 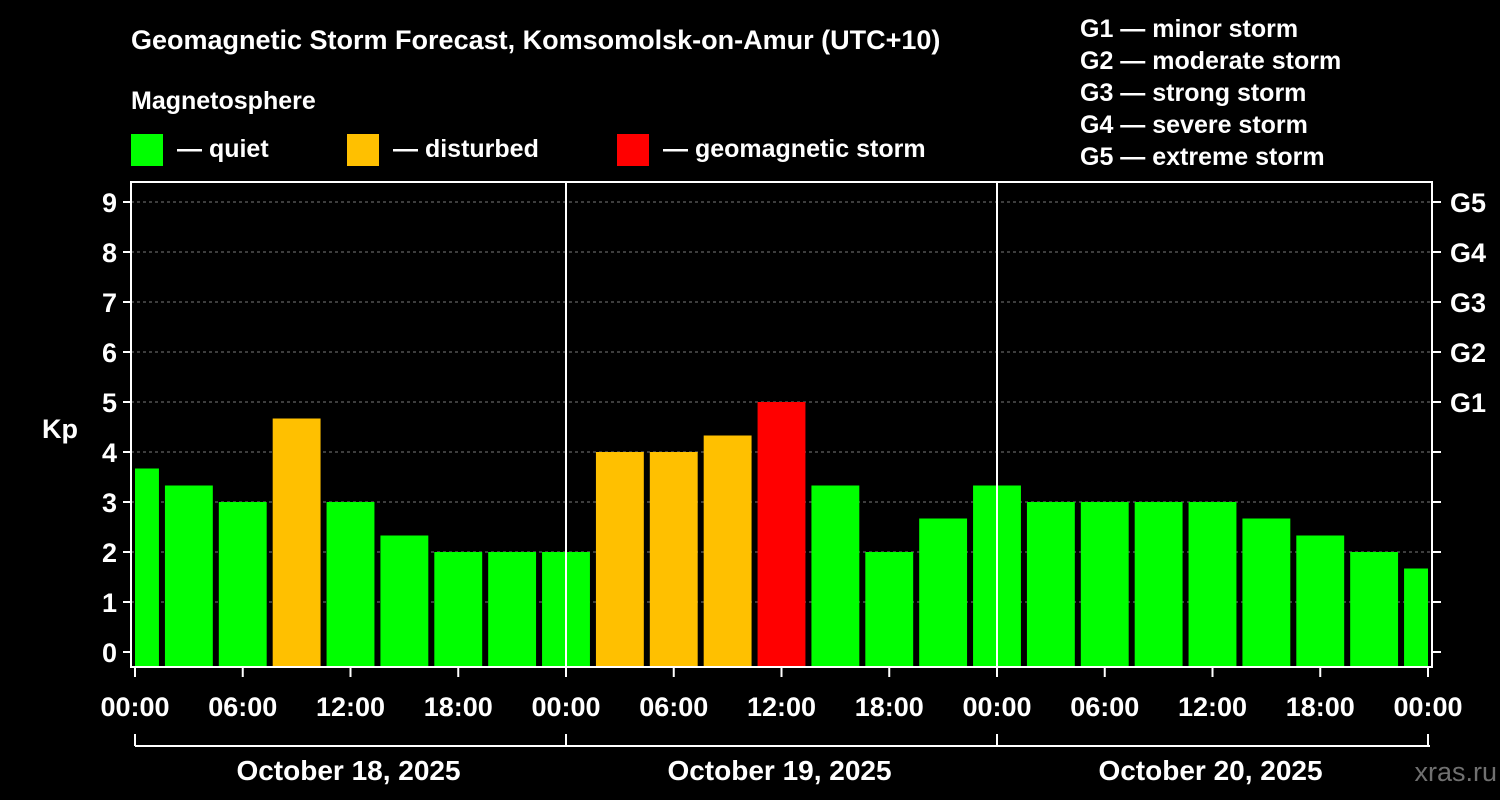 What do you see at coordinates (794, 149) in the screenshot?
I see `legend-label-storm: — geomagnetic storm` at bounding box center [794, 149].